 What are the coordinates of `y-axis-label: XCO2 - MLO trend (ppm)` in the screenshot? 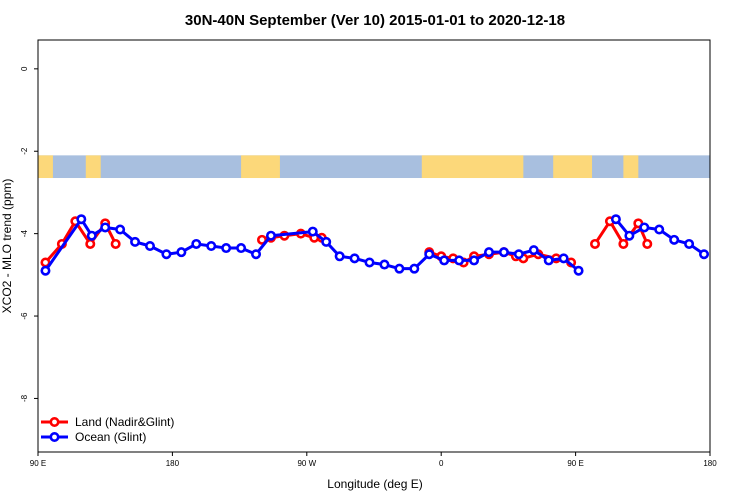 It's located at (7, 246).